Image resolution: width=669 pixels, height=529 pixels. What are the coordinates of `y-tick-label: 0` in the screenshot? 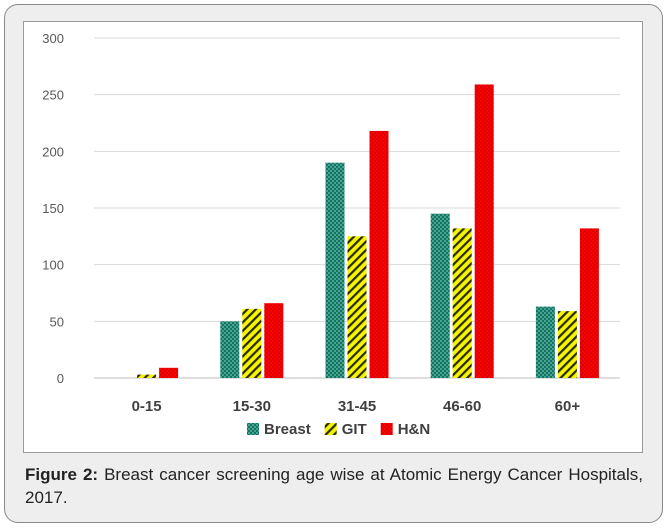 It's located at (60, 378).